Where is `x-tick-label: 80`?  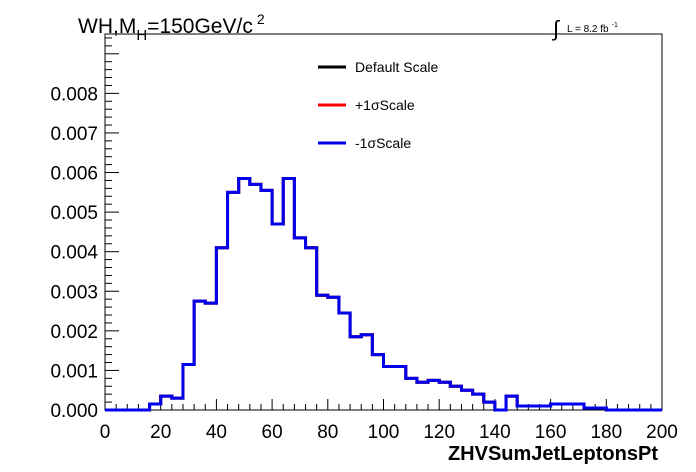
x-tick-label: 80 is located at coordinates (327, 432).